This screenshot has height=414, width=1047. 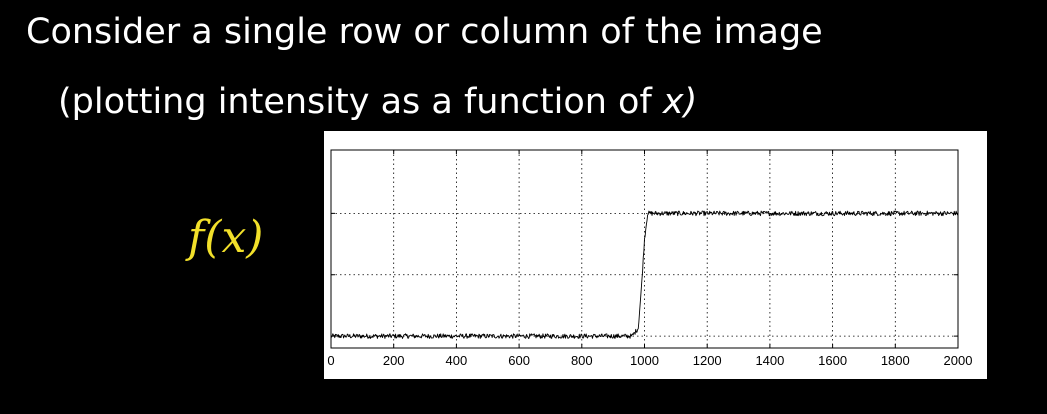 I want to click on x-tick-label: 600, so click(x=519, y=360).